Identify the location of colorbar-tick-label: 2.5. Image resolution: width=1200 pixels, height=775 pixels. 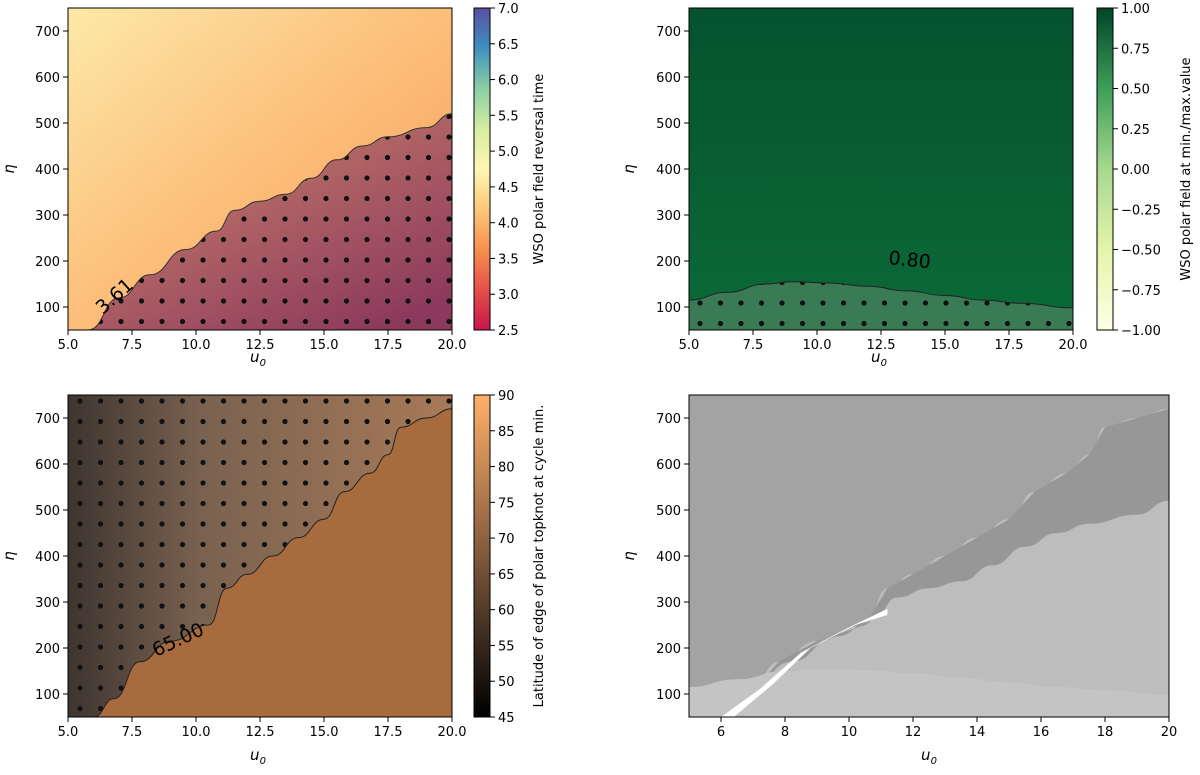
(508, 331).